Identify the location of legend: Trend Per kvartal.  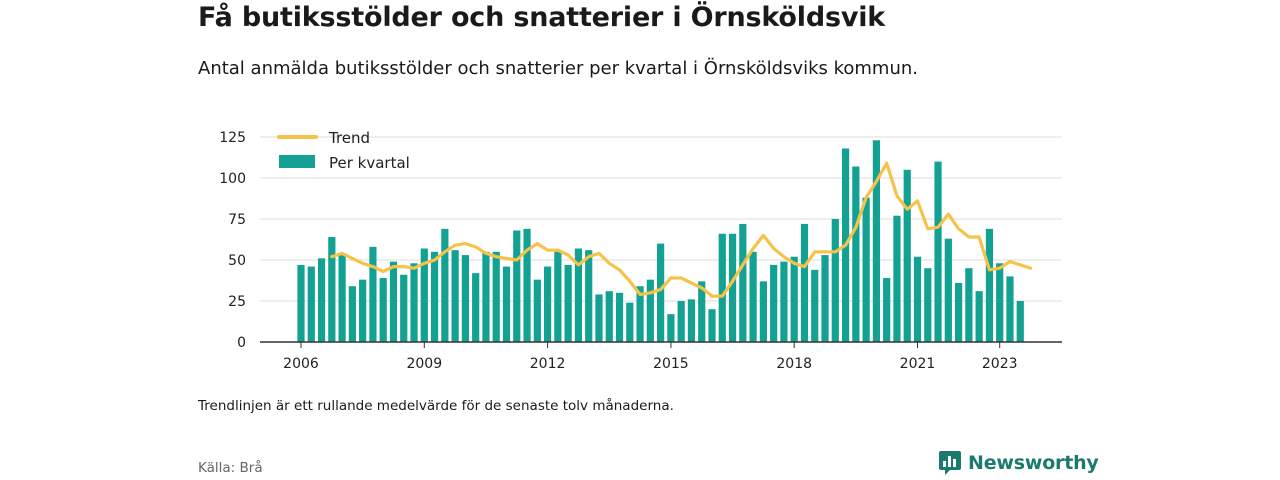
(343, 150).